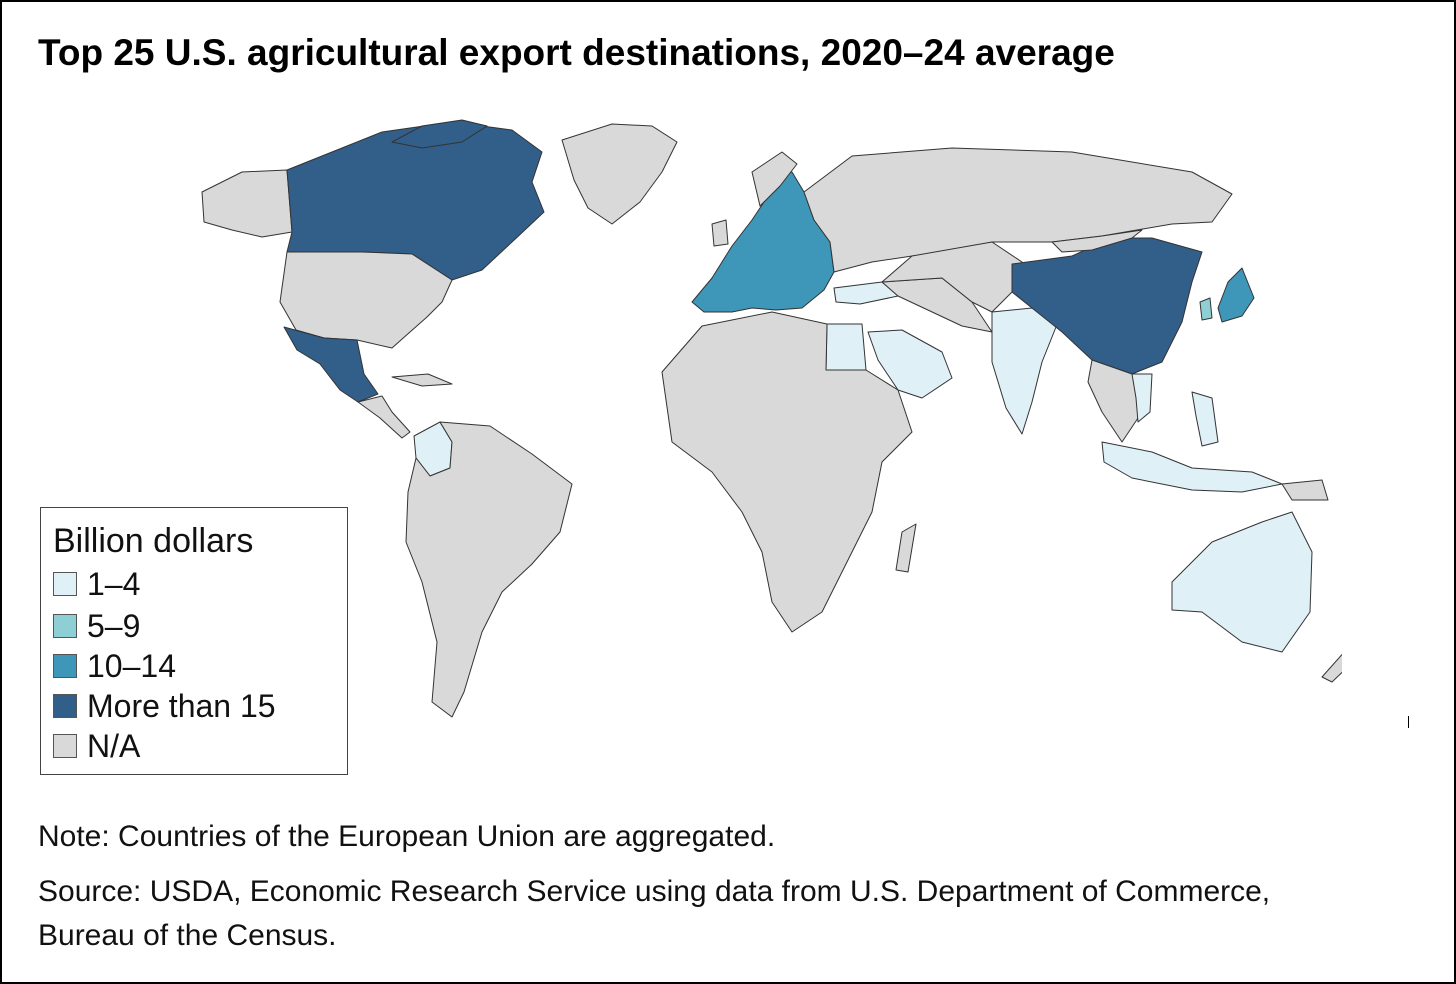 This screenshot has height=984, width=1456. What do you see at coordinates (910, 364) in the screenshot?
I see `saudi-arabia` at bounding box center [910, 364].